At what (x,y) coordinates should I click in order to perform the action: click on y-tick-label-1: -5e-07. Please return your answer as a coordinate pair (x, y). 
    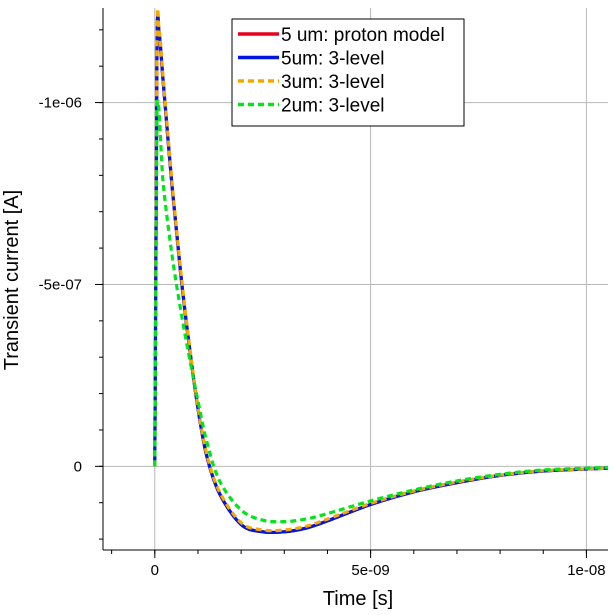
    Looking at the image, I should click on (60, 284).